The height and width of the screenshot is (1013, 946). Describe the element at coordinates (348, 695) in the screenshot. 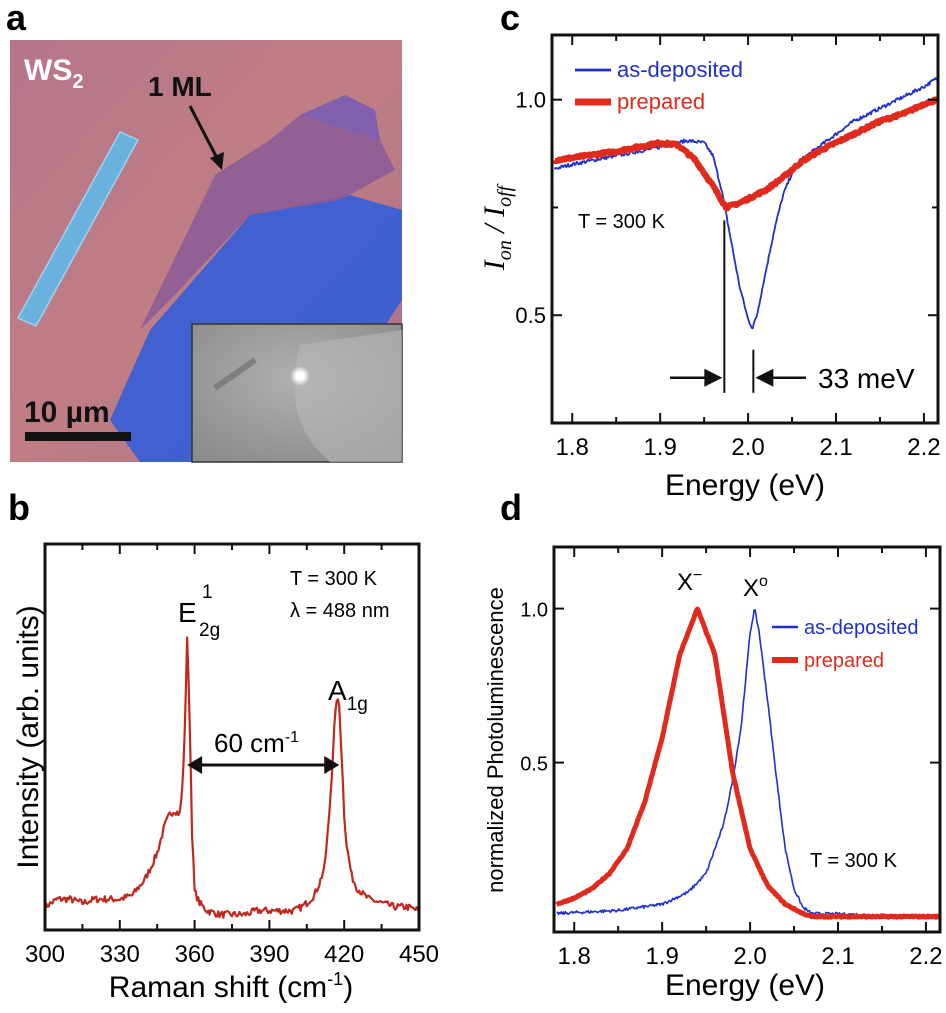

I see `peak-label-a1g: A1g` at that location.